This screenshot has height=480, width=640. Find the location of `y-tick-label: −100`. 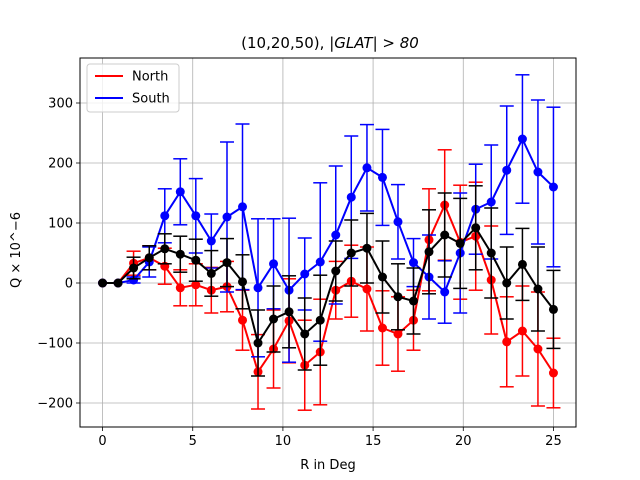

y-tick-label: −100 is located at coordinates (55, 344).